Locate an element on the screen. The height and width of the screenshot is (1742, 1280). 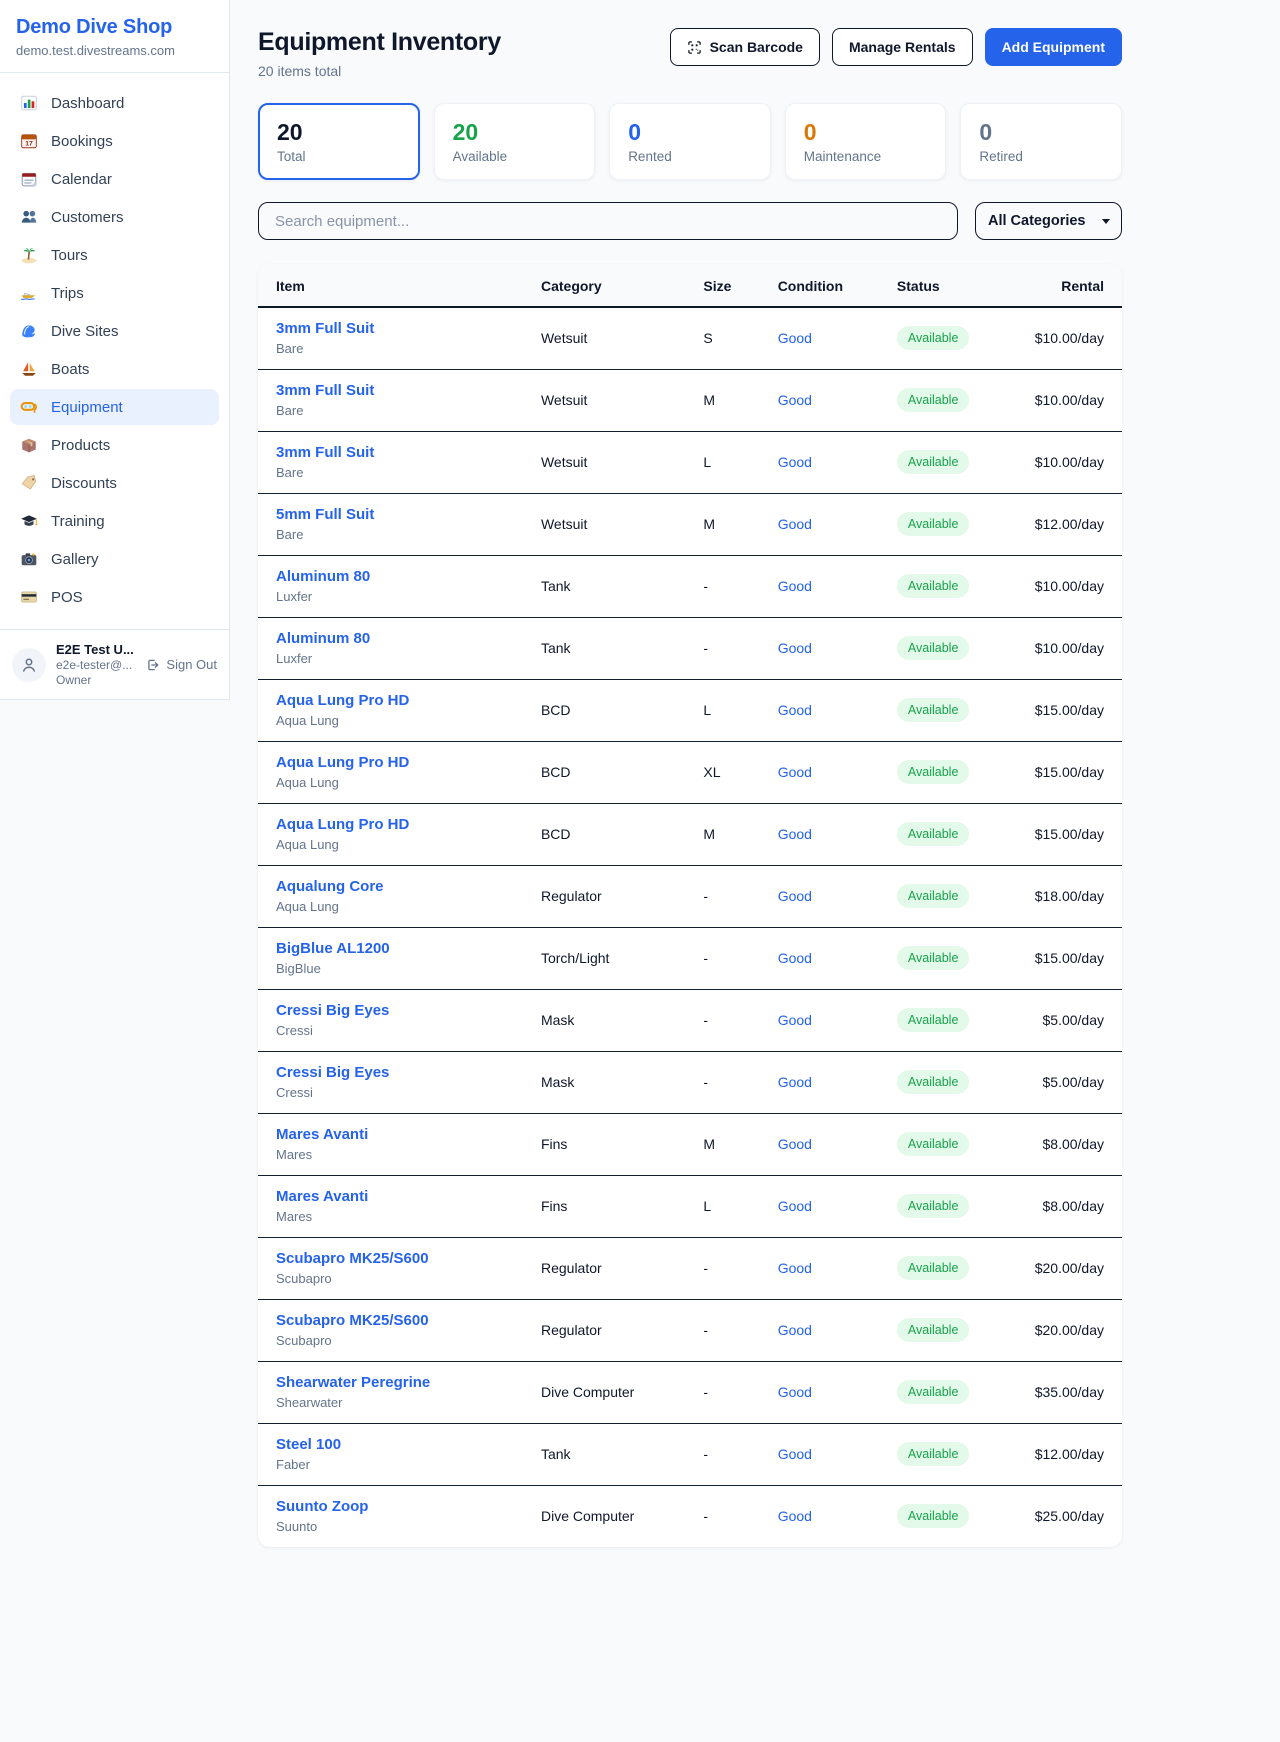
bar-chart-icon is located at coordinates (29, 103).